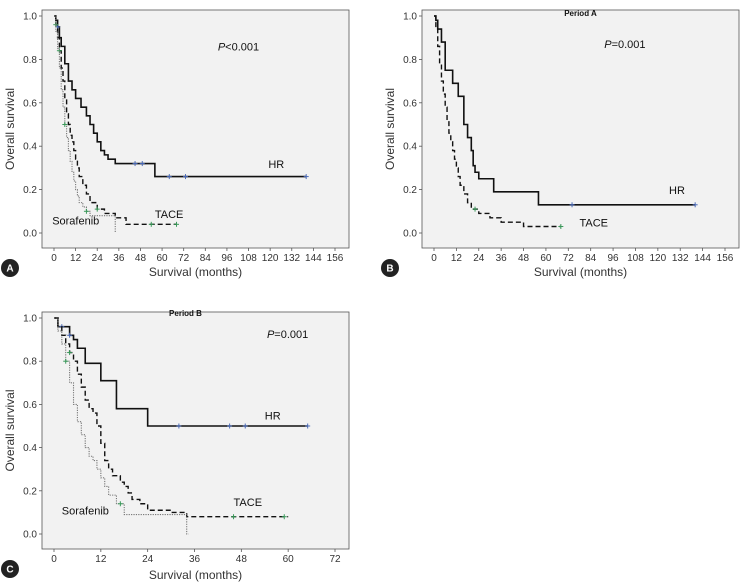  I want to click on panel-title: Period B, so click(185, 313).